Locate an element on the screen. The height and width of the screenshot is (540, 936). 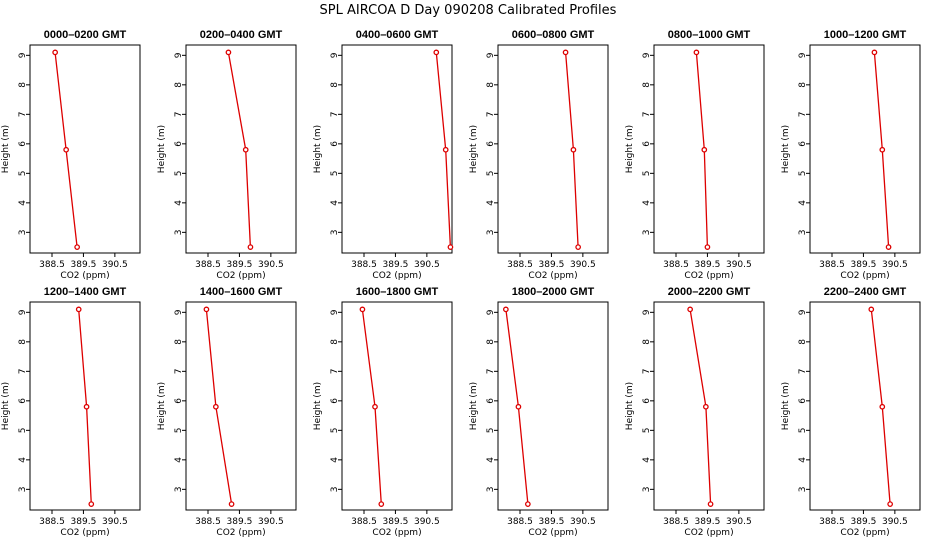
panel-title: 1000–1200 GMT is located at coordinates (865, 35).